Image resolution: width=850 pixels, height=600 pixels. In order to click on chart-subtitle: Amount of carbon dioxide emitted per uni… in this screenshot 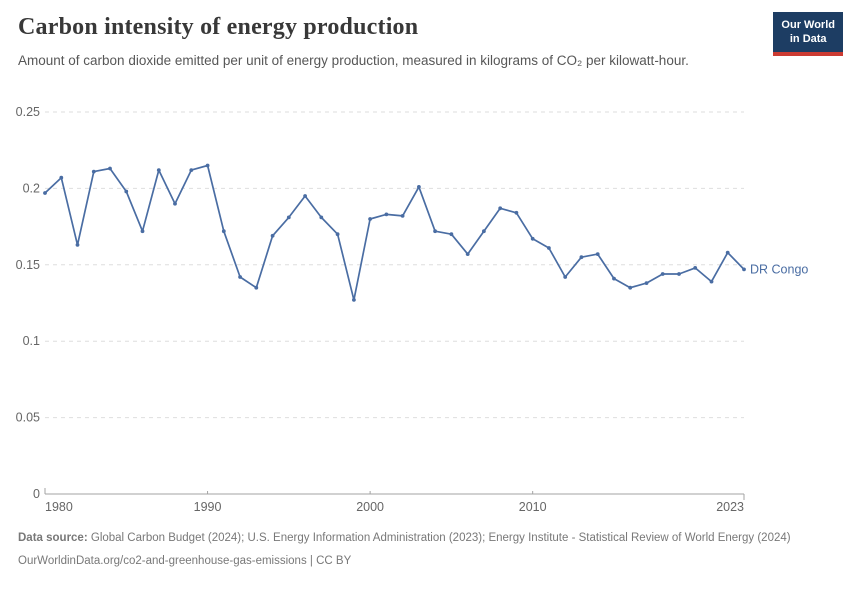, I will do `click(353, 60)`.